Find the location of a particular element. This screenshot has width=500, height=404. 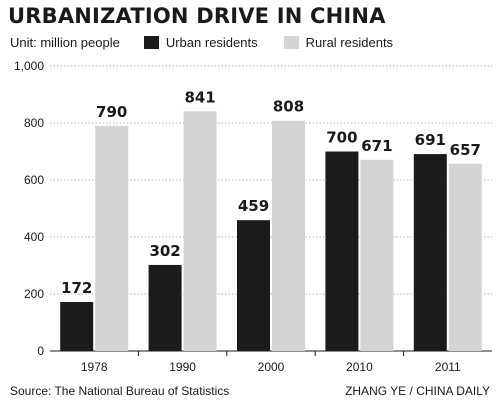

data-label: 790 is located at coordinates (111, 112).